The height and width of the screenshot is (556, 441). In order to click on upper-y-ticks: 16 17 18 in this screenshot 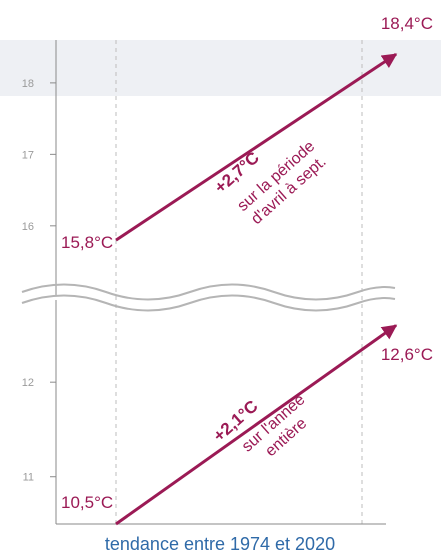, I will do `click(39, 155)`.